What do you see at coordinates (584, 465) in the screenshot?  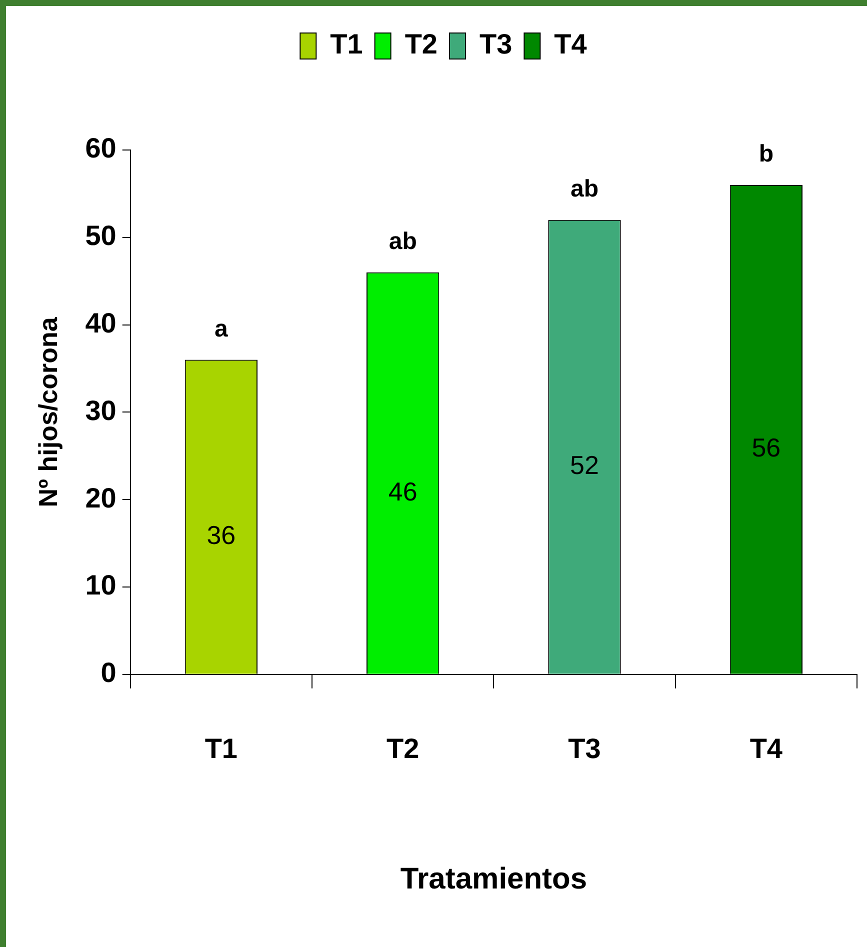 I see `data-label: 52` at bounding box center [584, 465].